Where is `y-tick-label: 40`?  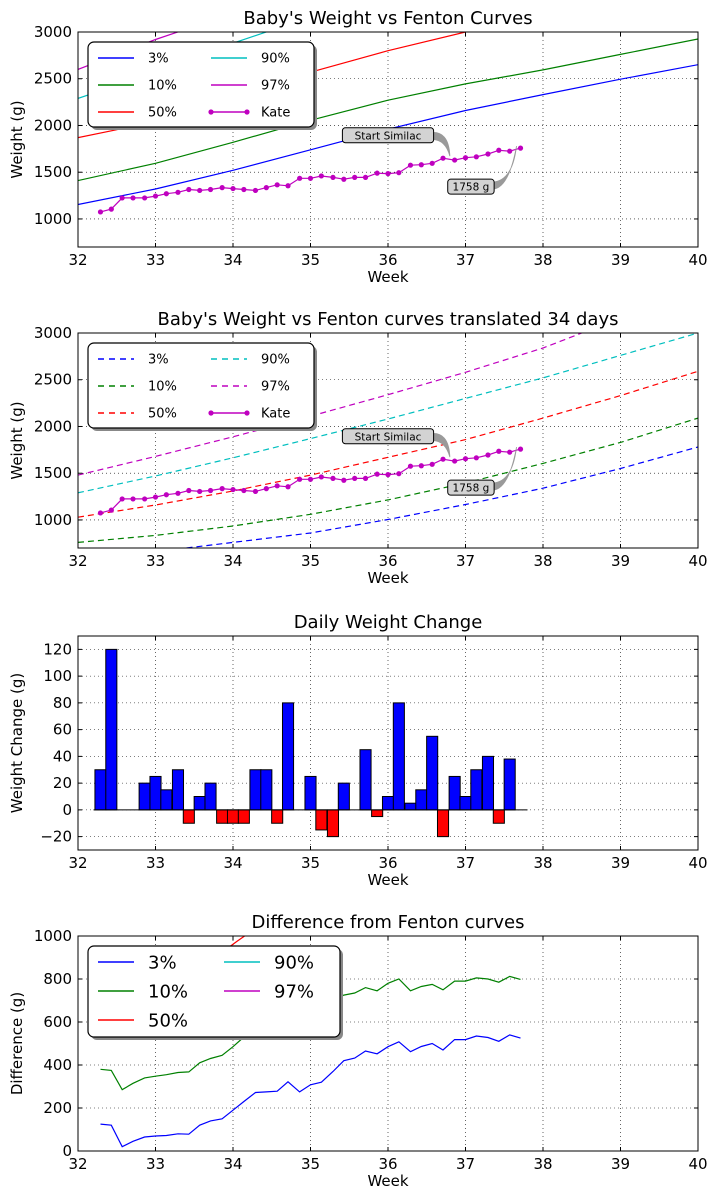 y-tick-label: 40 is located at coordinates (62, 756).